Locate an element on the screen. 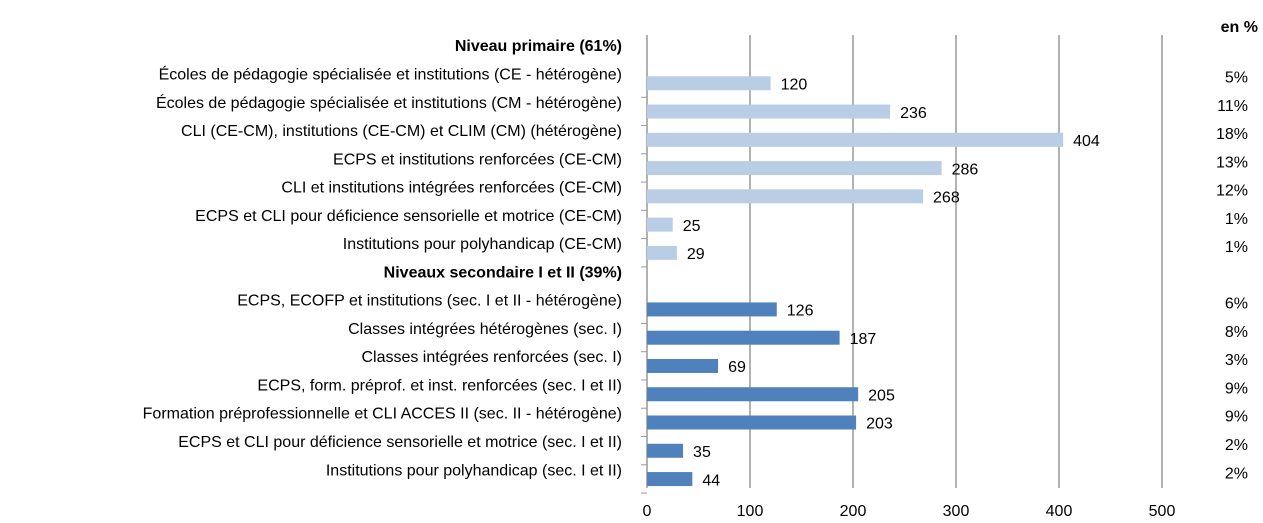  x-tick-label: 400 is located at coordinates (1059, 511).